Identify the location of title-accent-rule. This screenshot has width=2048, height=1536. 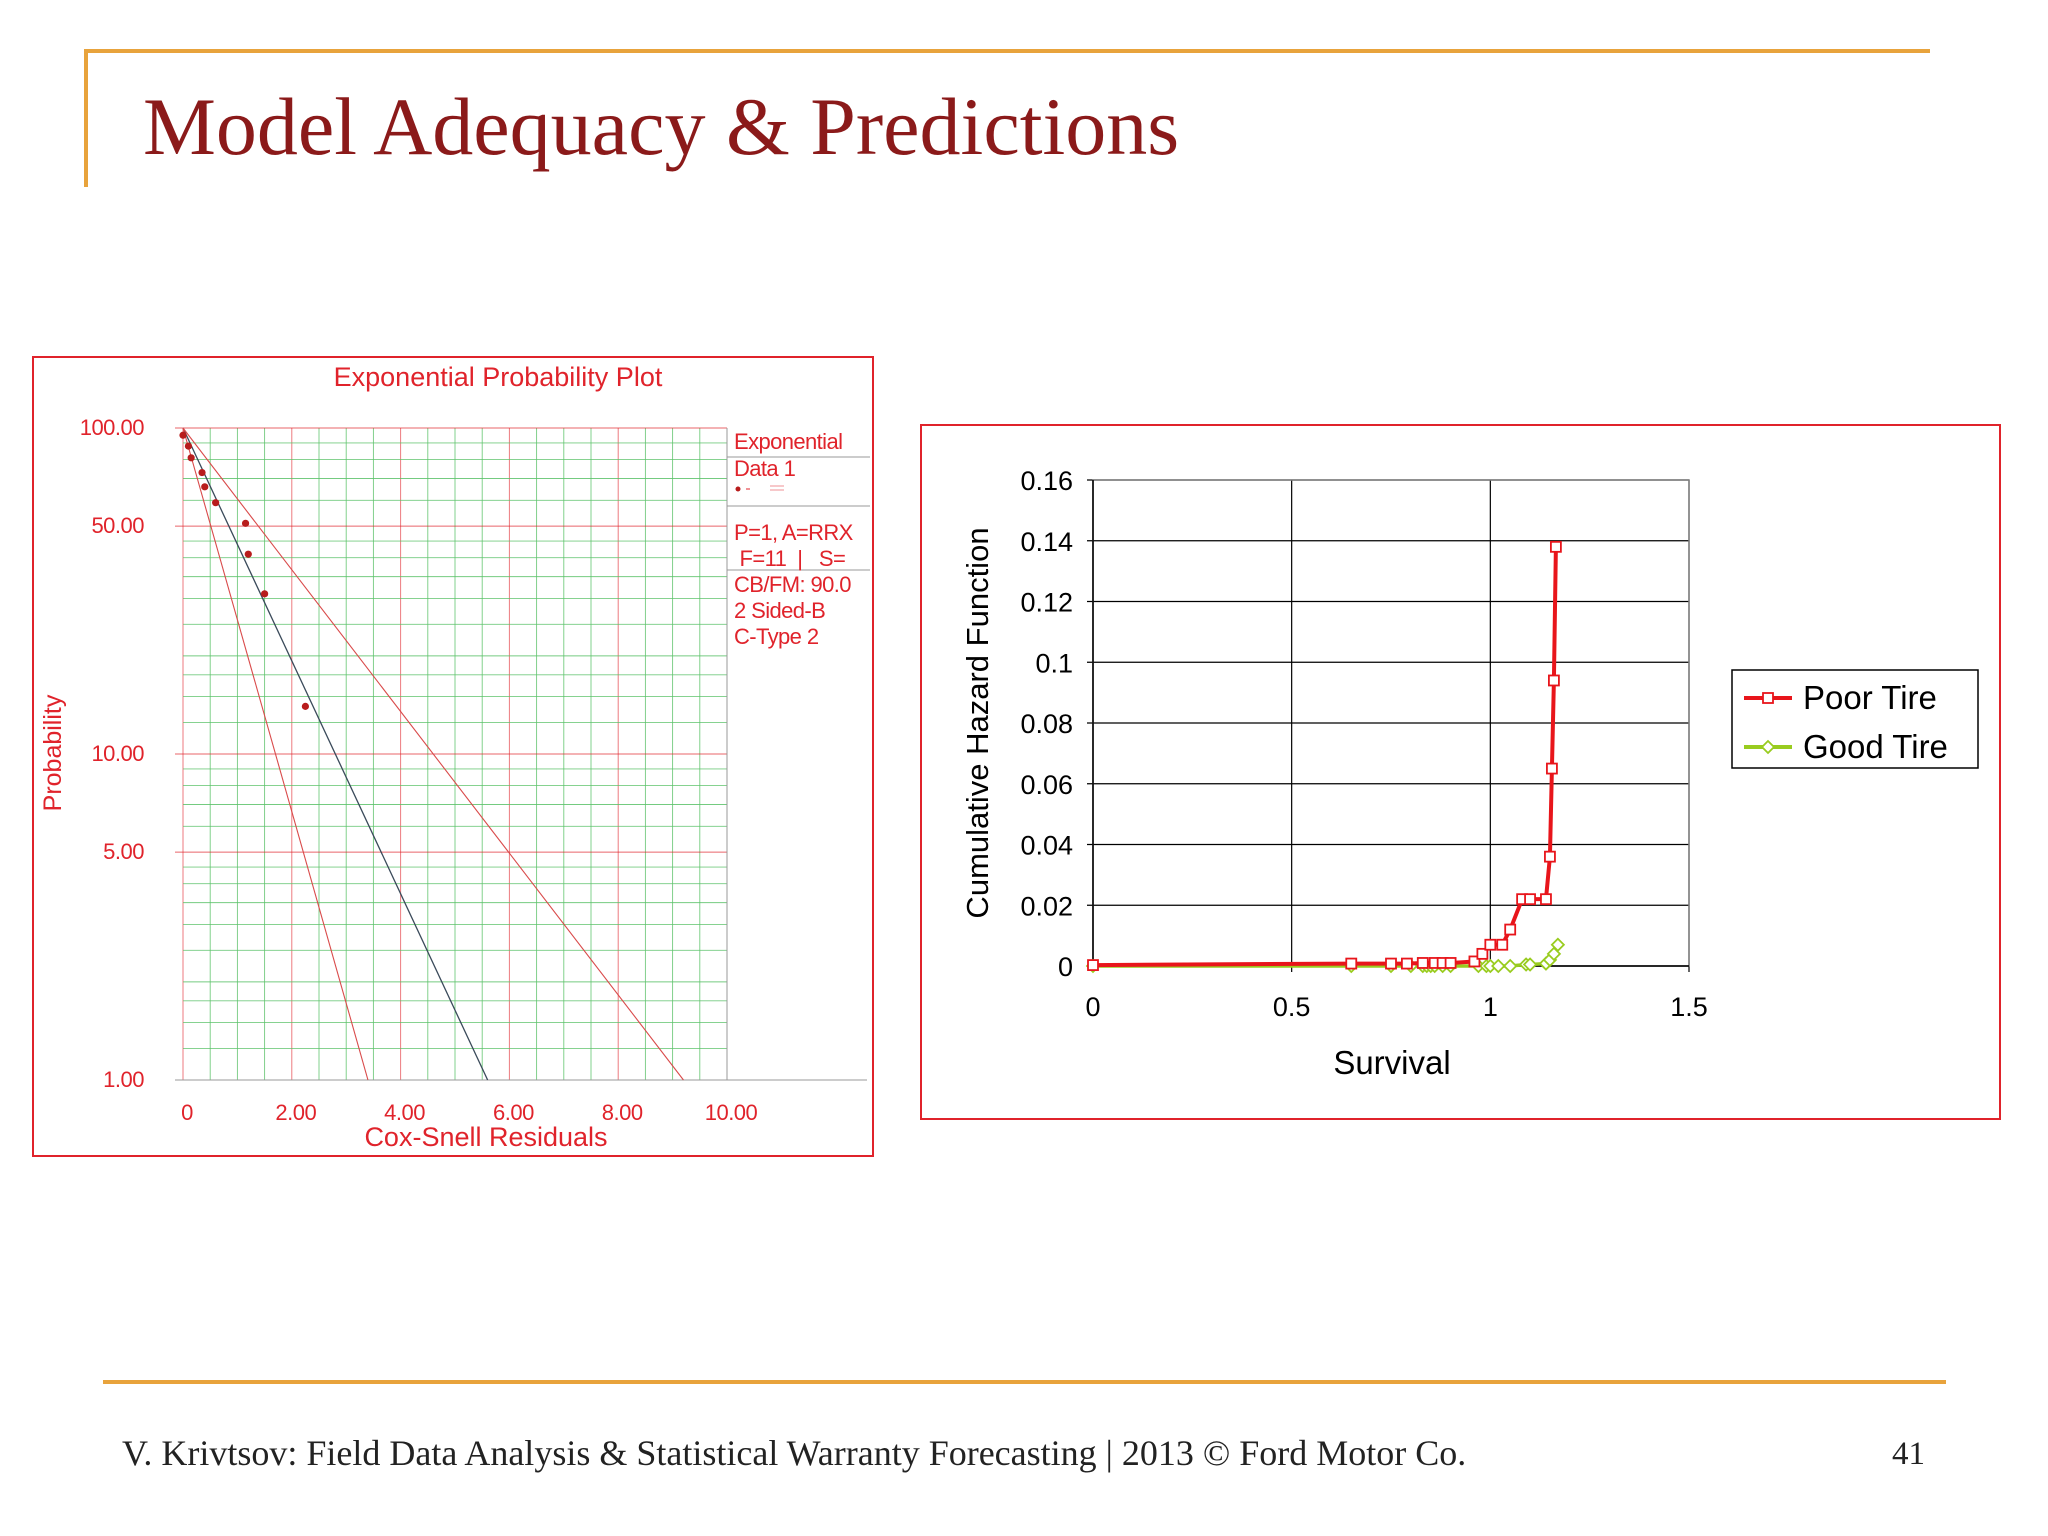
(1007, 51).